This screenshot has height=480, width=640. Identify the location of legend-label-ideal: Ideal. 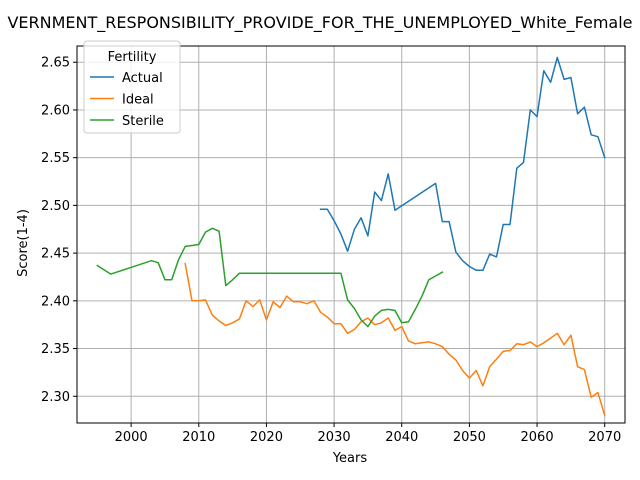
(138, 100).